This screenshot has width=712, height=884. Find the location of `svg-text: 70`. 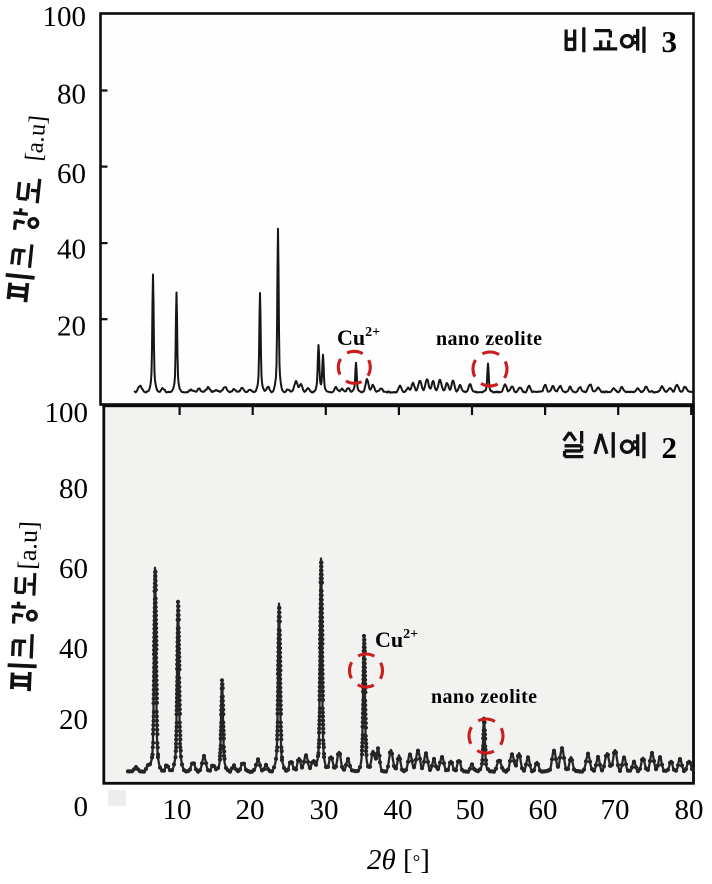

svg-text: 70 is located at coordinates (615, 810).